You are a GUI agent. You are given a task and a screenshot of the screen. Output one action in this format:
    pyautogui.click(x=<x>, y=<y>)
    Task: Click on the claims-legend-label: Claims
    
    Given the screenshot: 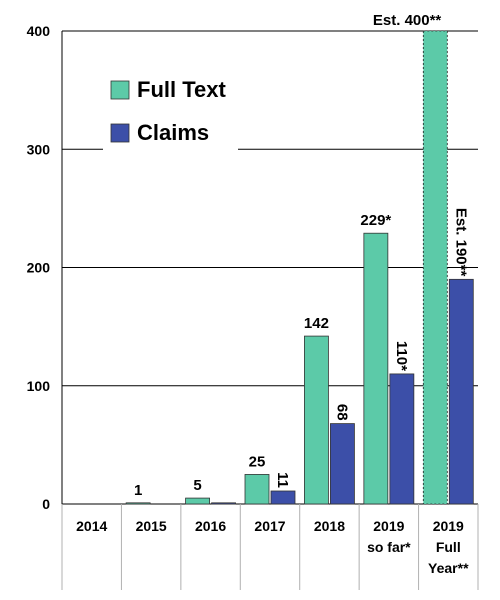 What is the action you would take?
    pyautogui.click(x=173, y=132)
    